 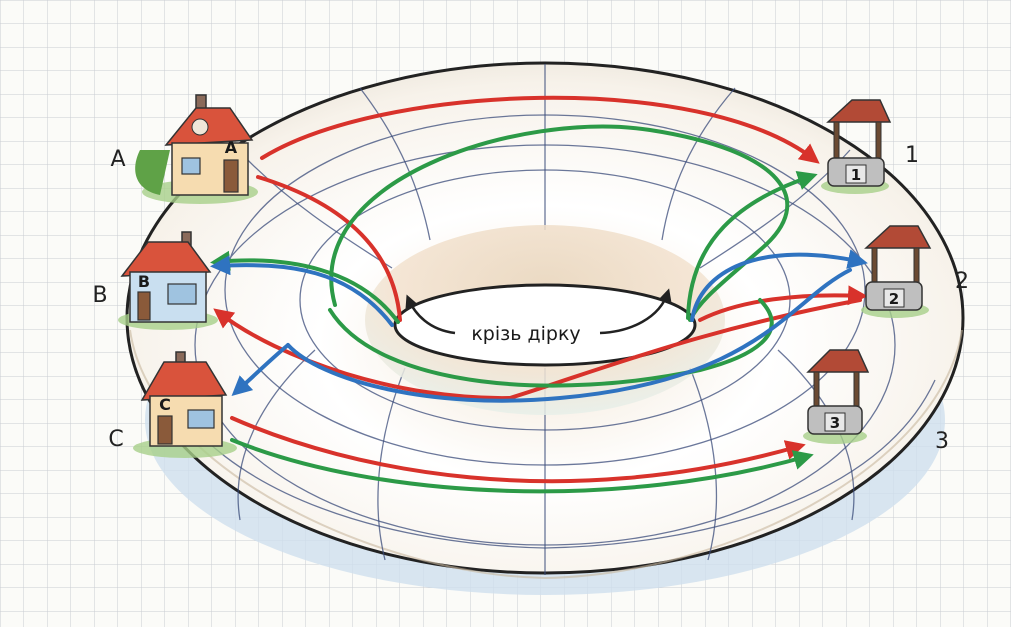 I want to click on center-arrow-left, so click(x=430, y=314).